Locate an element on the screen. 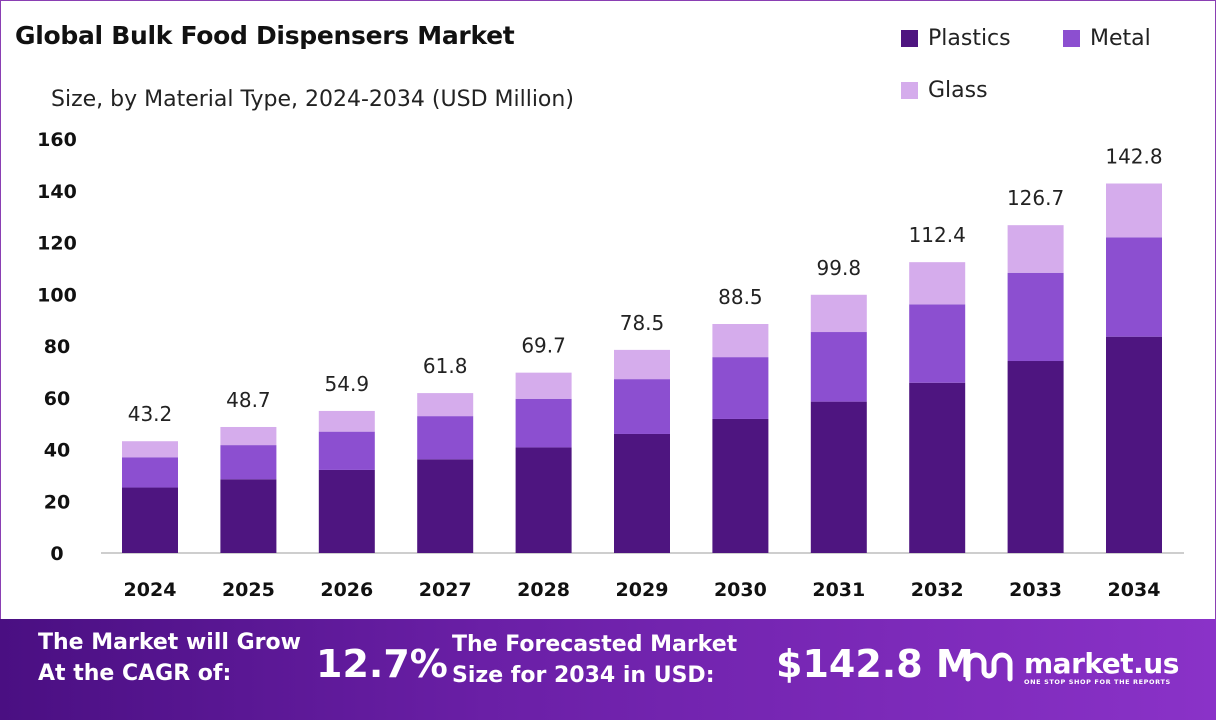 The height and width of the screenshot is (720, 1216). y-tick-label: 60 is located at coordinates (57, 399).